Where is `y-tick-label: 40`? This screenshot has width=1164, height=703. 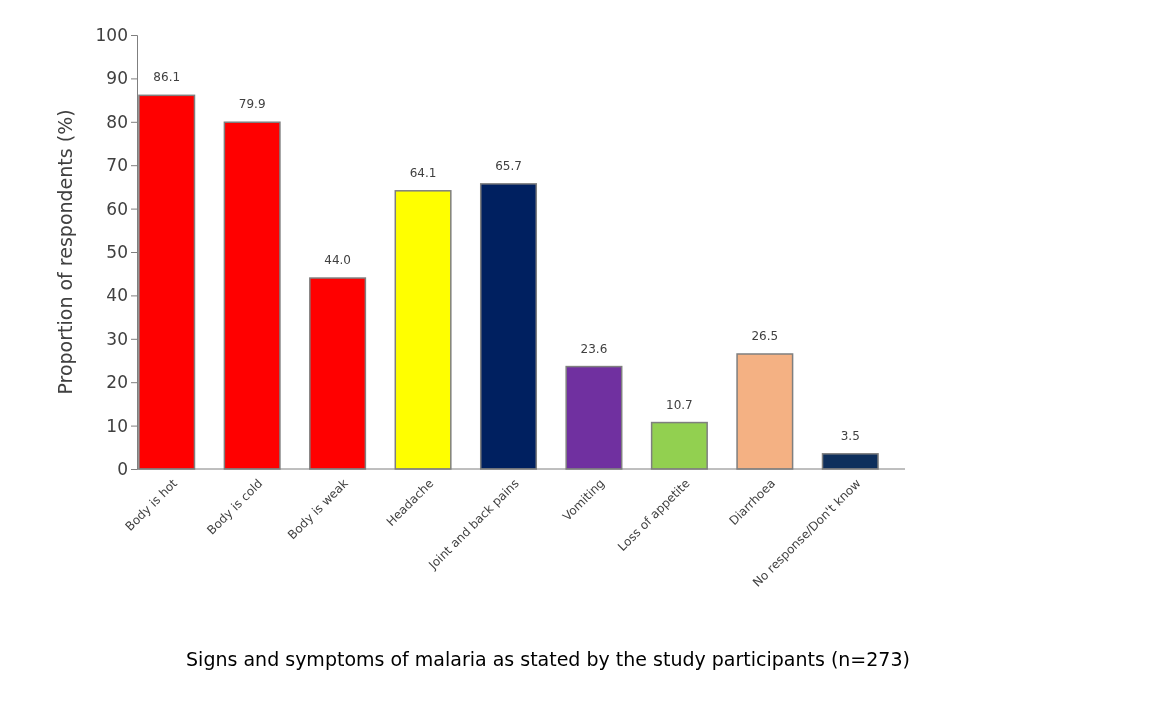 y-tick-label: 40 is located at coordinates (117, 295).